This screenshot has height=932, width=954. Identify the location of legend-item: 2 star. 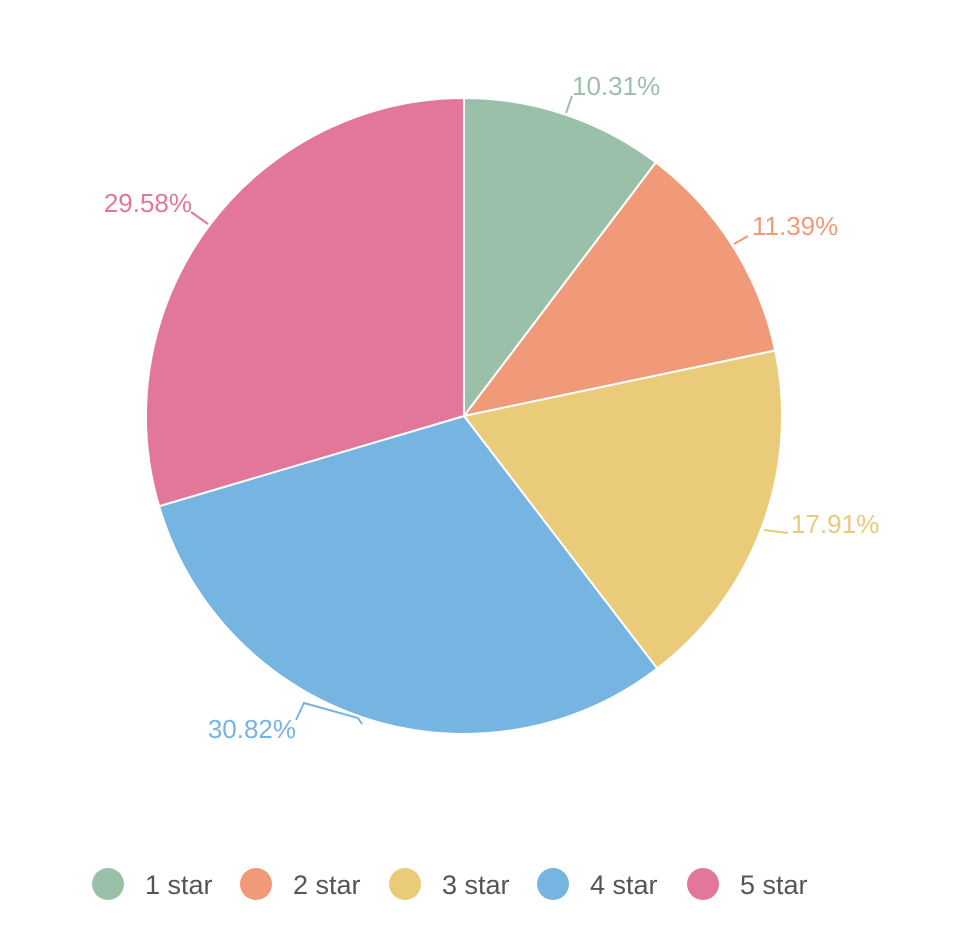
(300, 884).